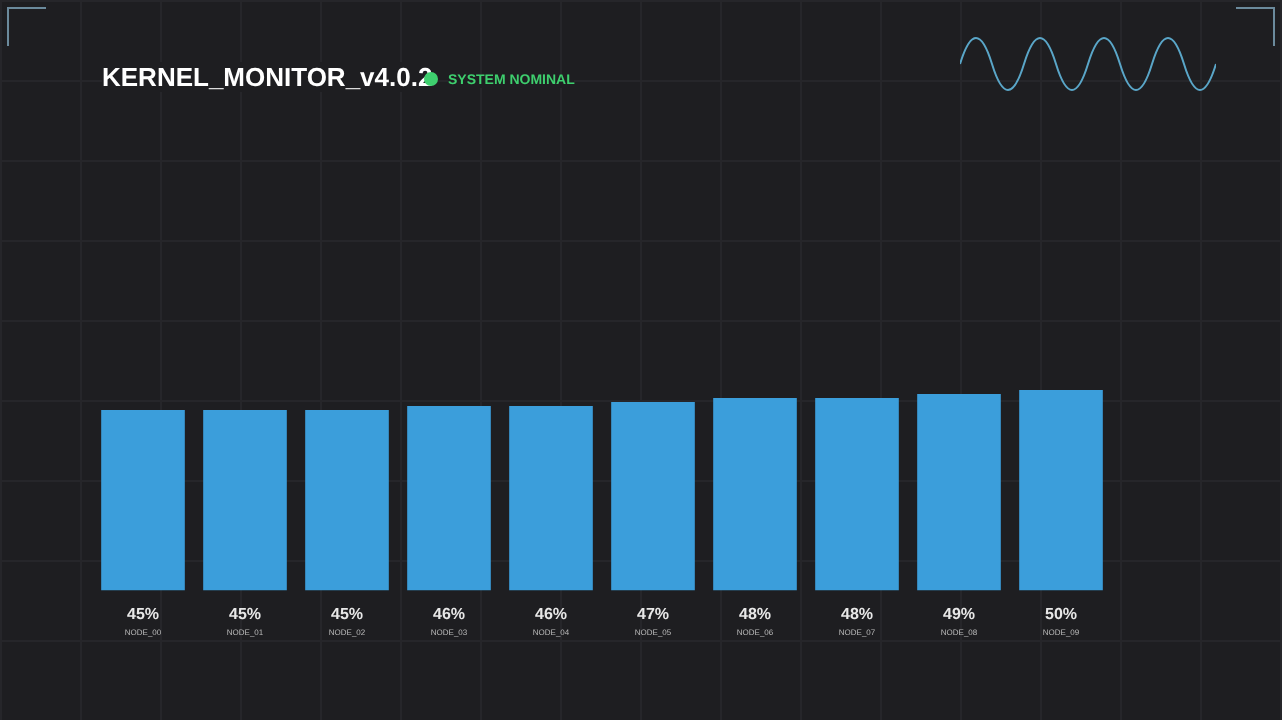  What do you see at coordinates (653, 613) in the screenshot?
I see `data-label: 47%` at bounding box center [653, 613].